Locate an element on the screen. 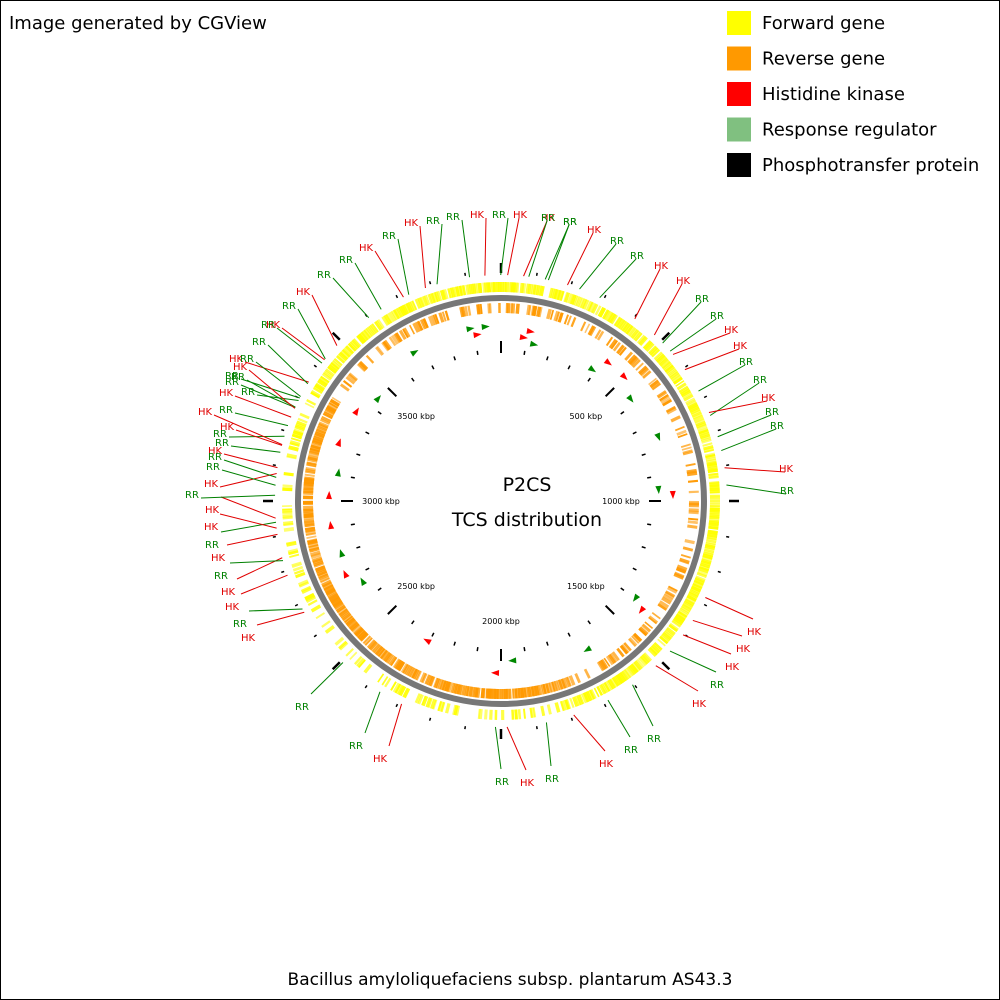 Image resolution: width=1000 pixels, height=1000 pixels. legend-swatch is located at coordinates (739, 129).